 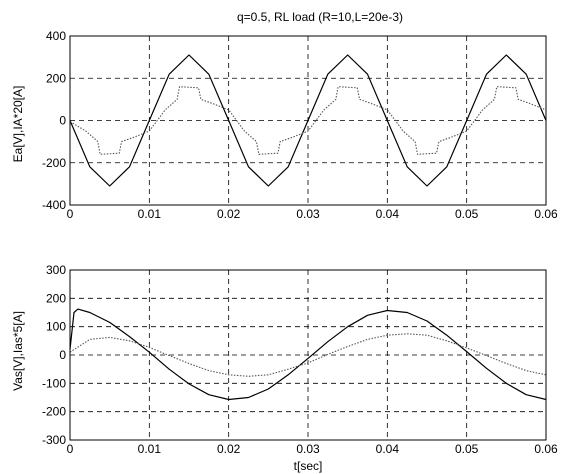 What do you see at coordinates (18, 351) in the screenshot?
I see `subplot-2-ylabel: Vas[V],Ias*5[A]` at bounding box center [18, 351].